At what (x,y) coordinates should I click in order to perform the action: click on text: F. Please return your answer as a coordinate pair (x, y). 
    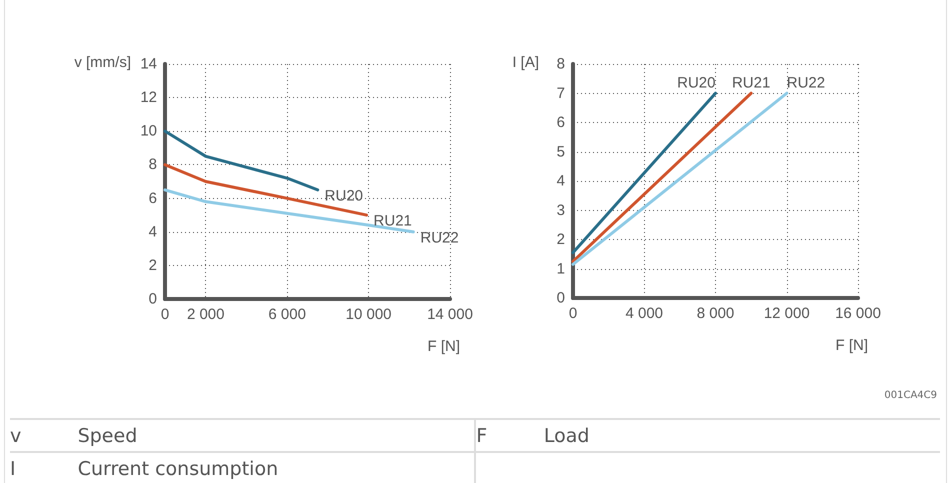
    Looking at the image, I should click on (509, 435).